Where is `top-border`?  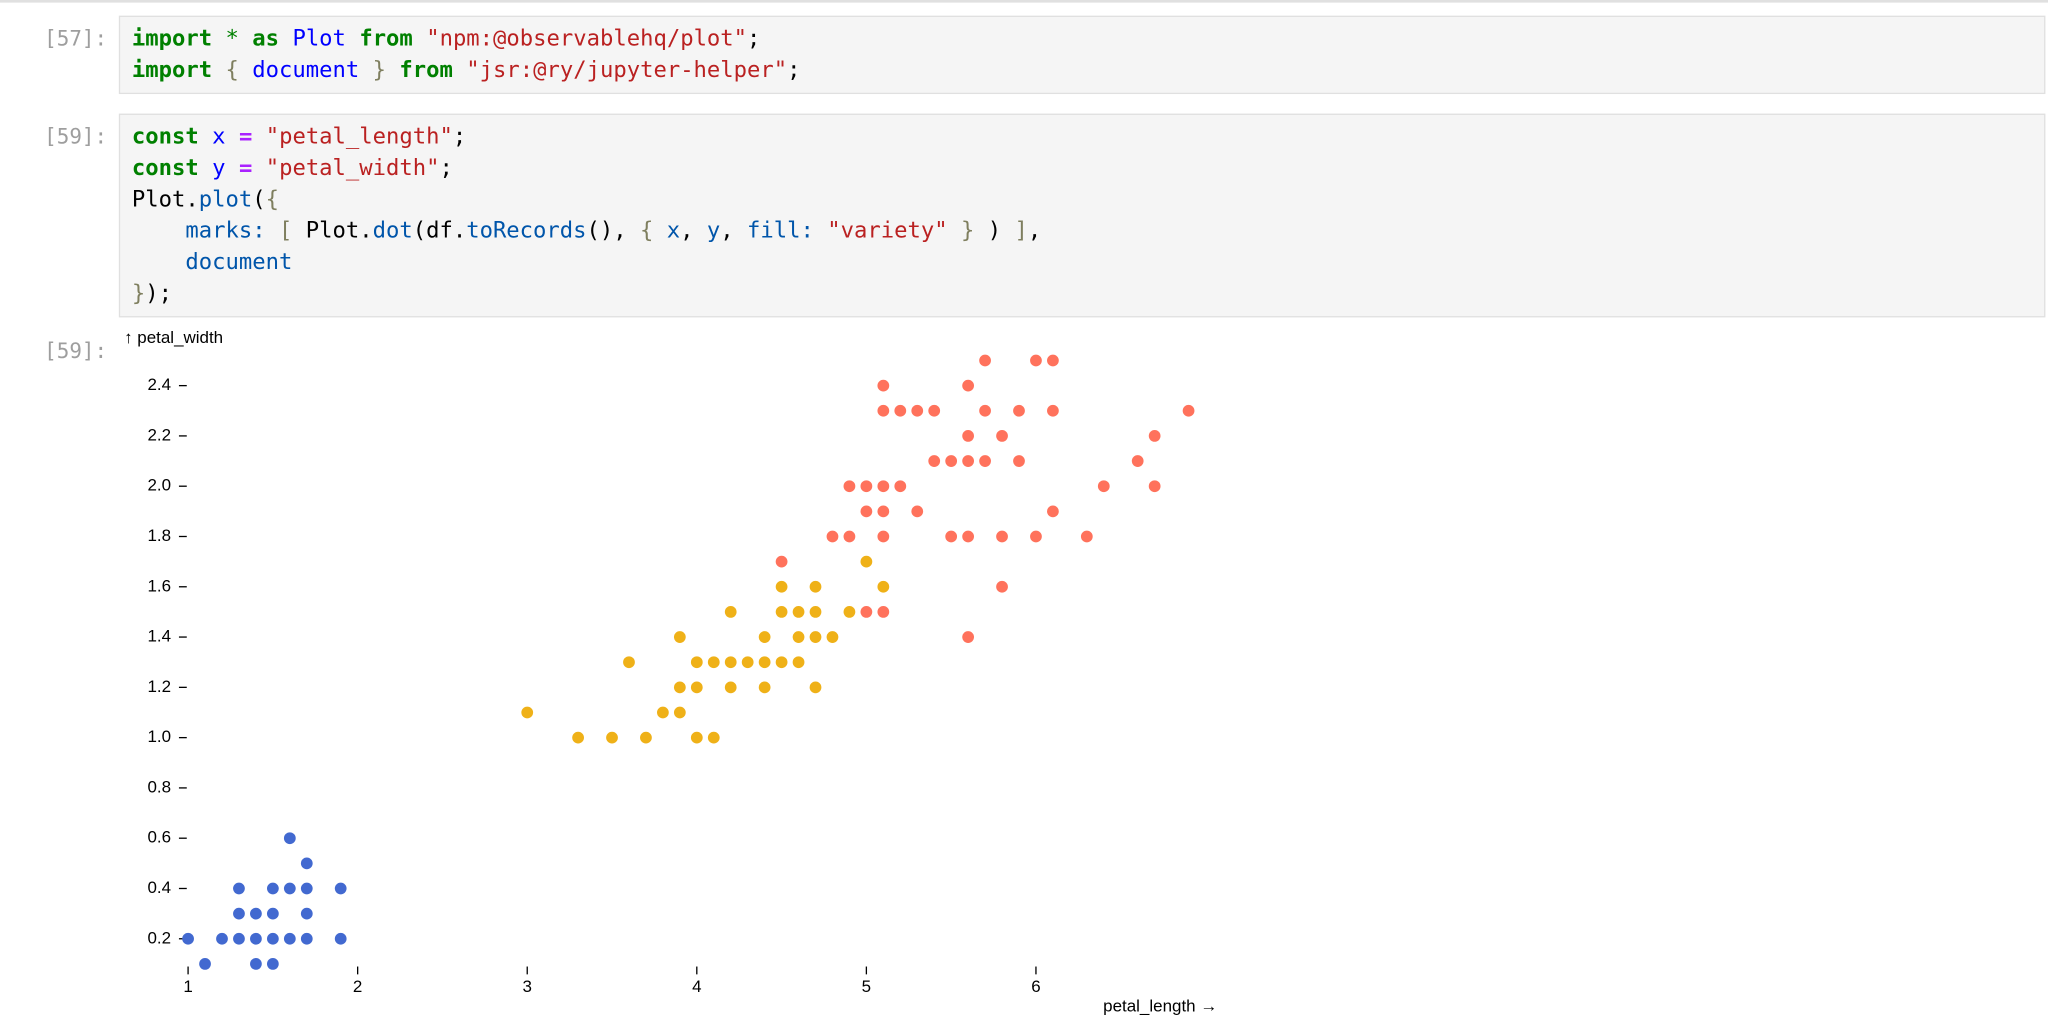
top-border is located at coordinates (1024, 1).